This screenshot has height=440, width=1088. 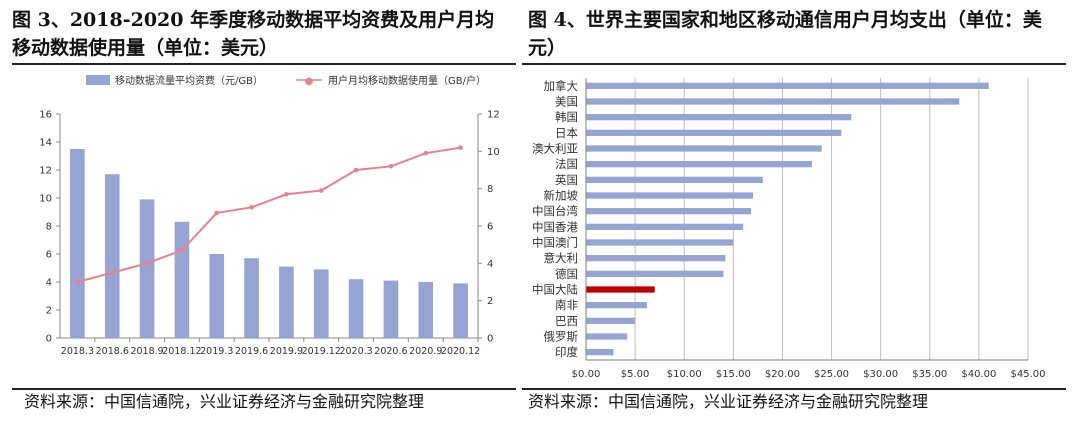 I want to click on line-point-2018.6, so click(x=112, y=272).